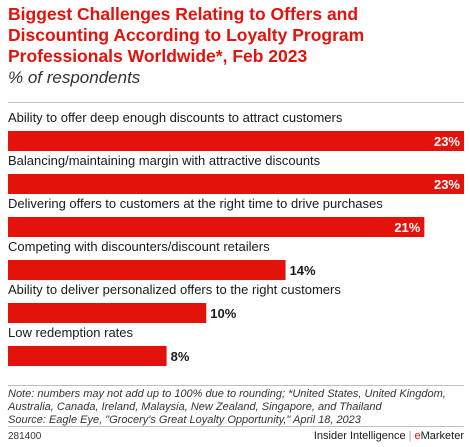  Describe the element at coordinates (180, 356) in the screenshot. I see `bar-value-label: 8%` at that location.